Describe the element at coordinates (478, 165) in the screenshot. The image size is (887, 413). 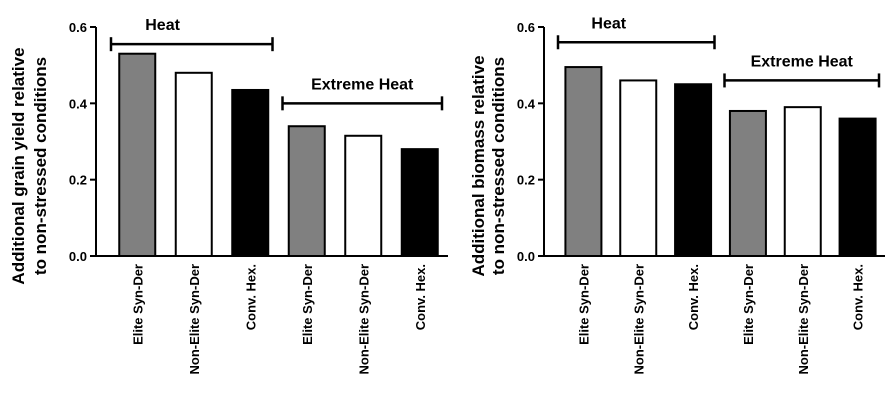
I see `y-axis-title-line1: Additional biomass relative` at that location.